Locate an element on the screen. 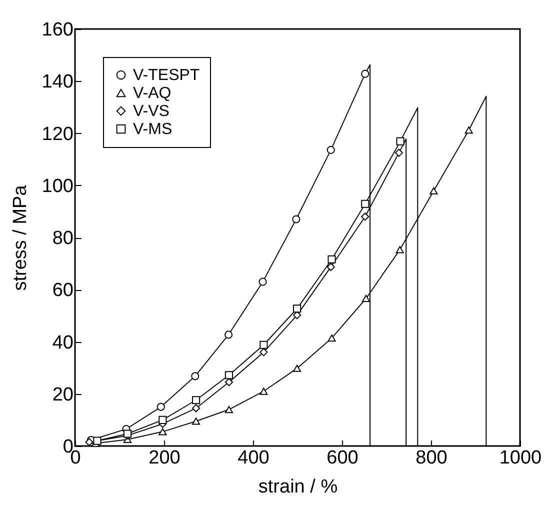 Image resolution: width=560 pixels, height=510 pixels. legend-label: V-VS is located at coordinates (151, 111).